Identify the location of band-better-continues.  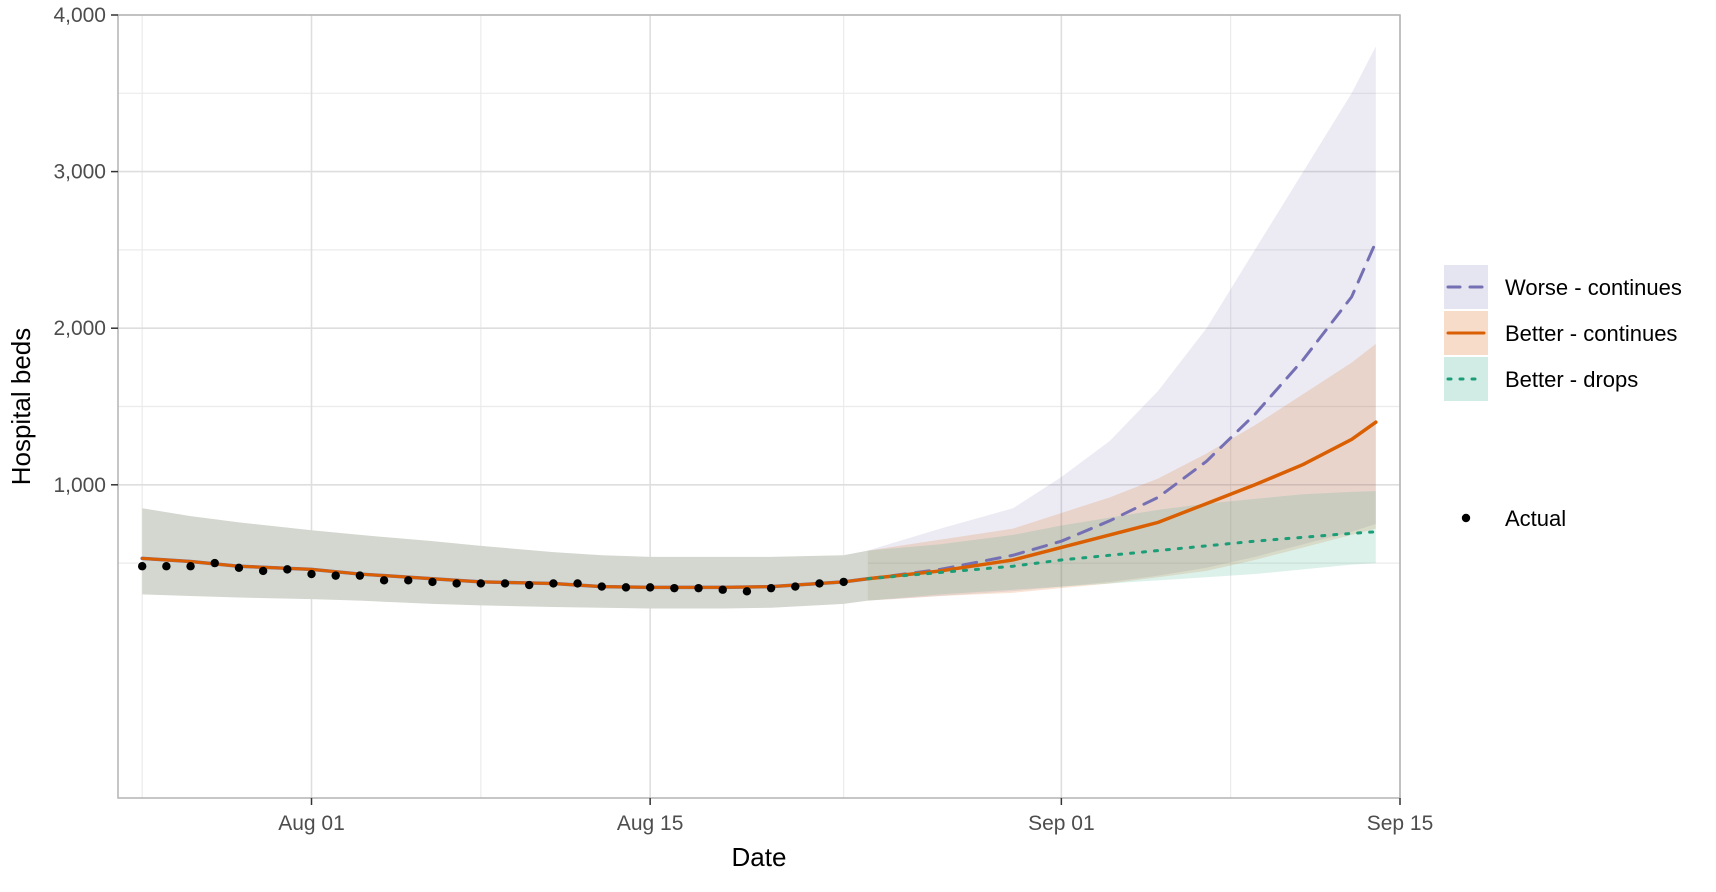
(1121, 472).